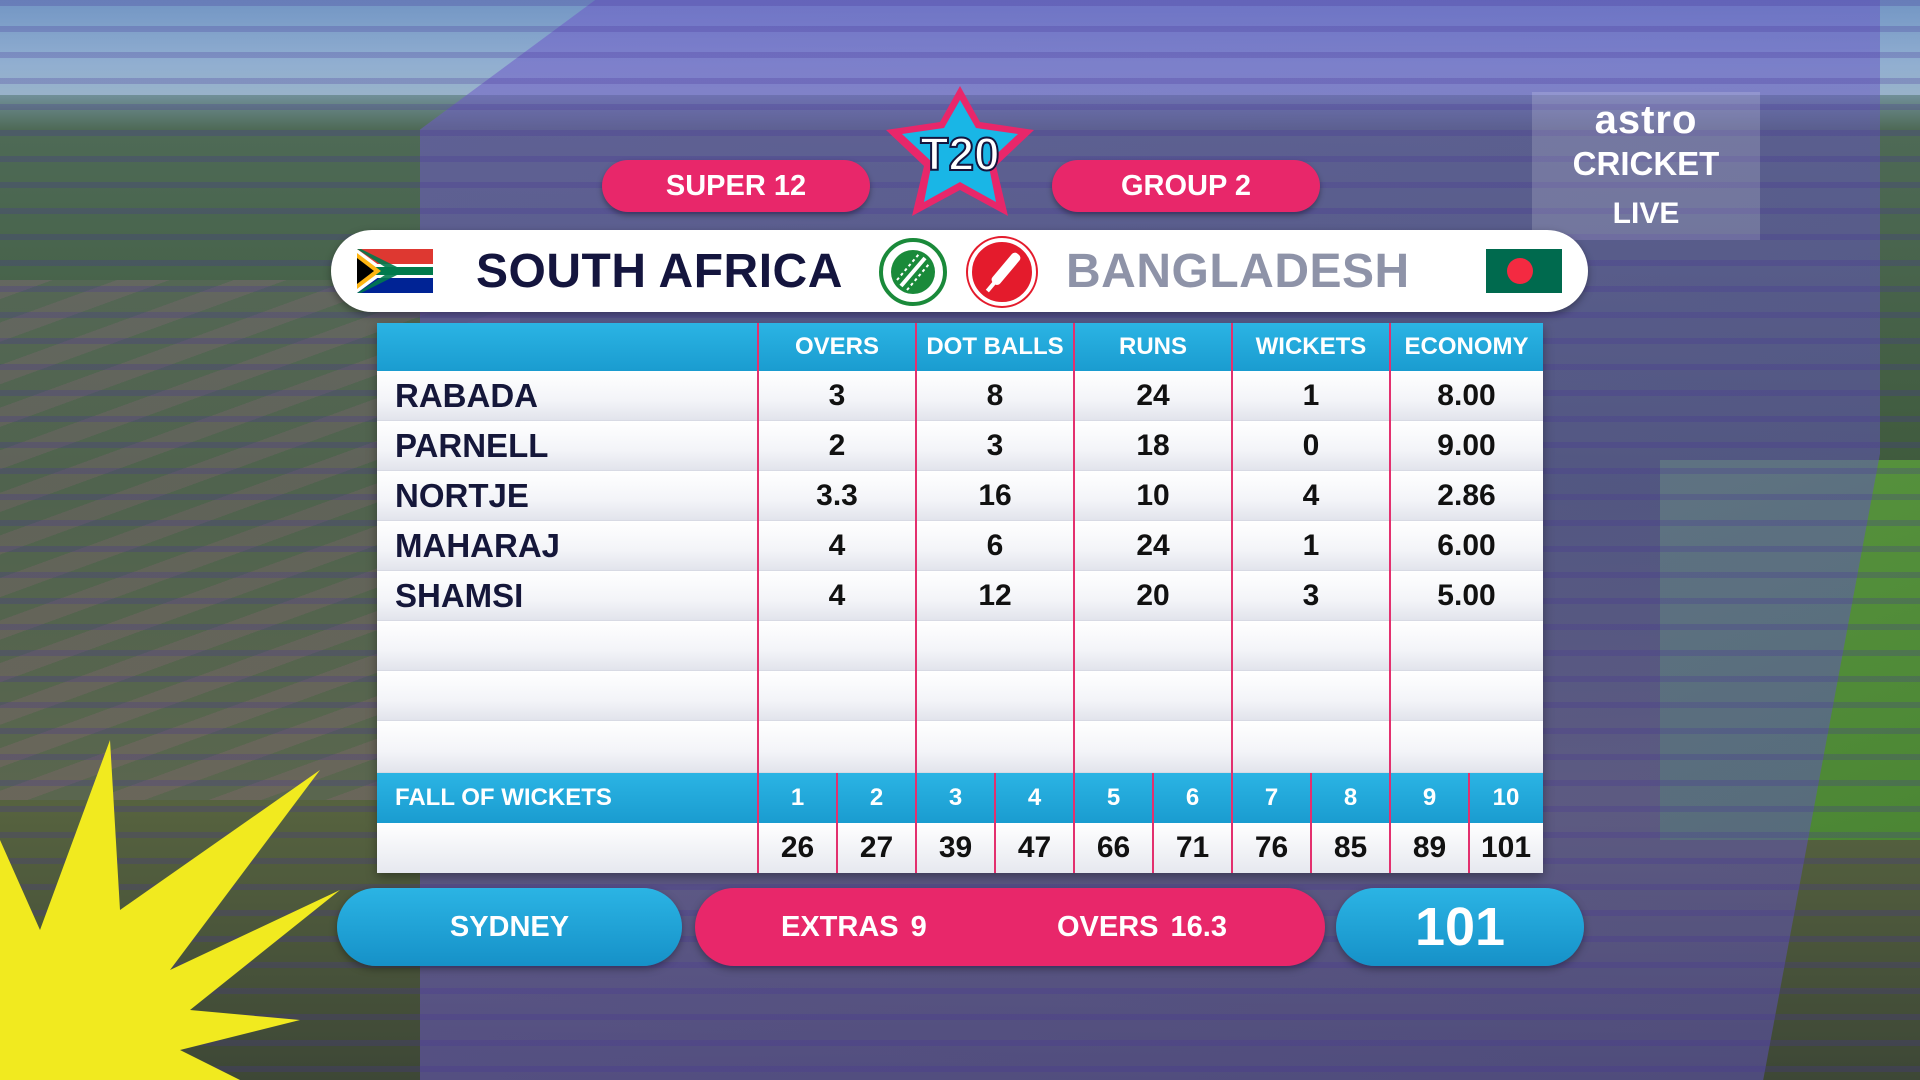 Image resolution: width=1920 pixels, height=1080 pixels. I want to click on wicket-score: 89, so click(1429, 847).